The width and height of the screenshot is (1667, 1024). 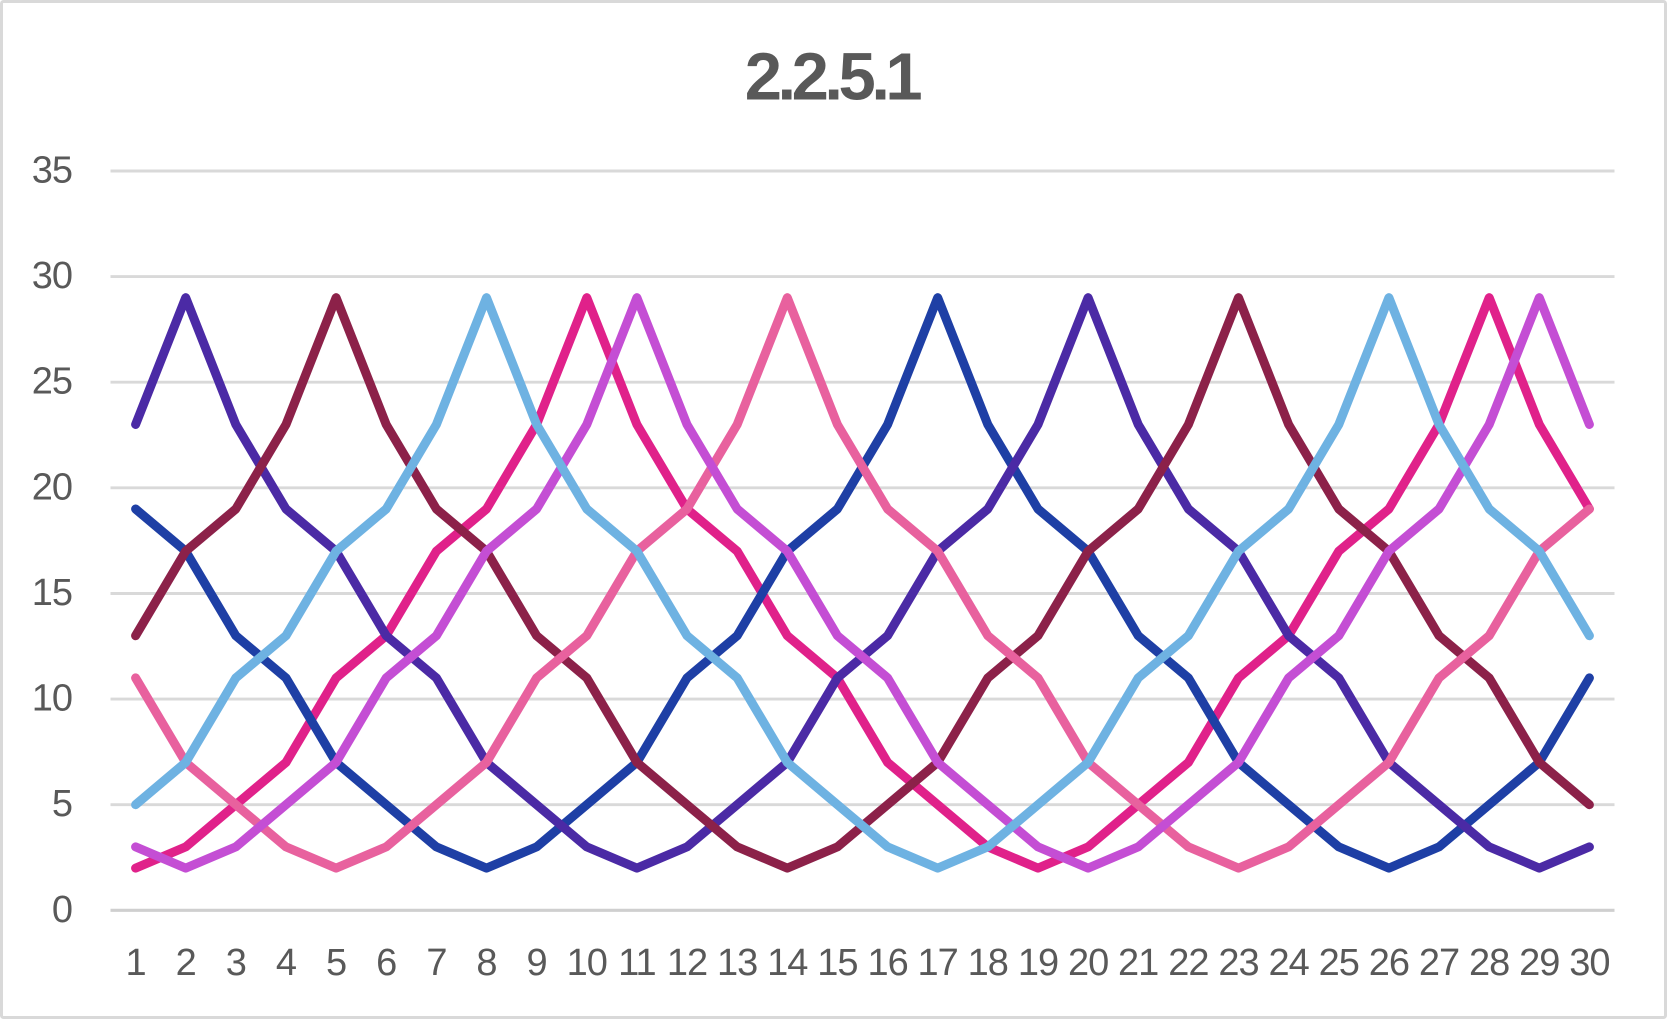 I want to click on svg-text: 8, so click(x=486, y=963).